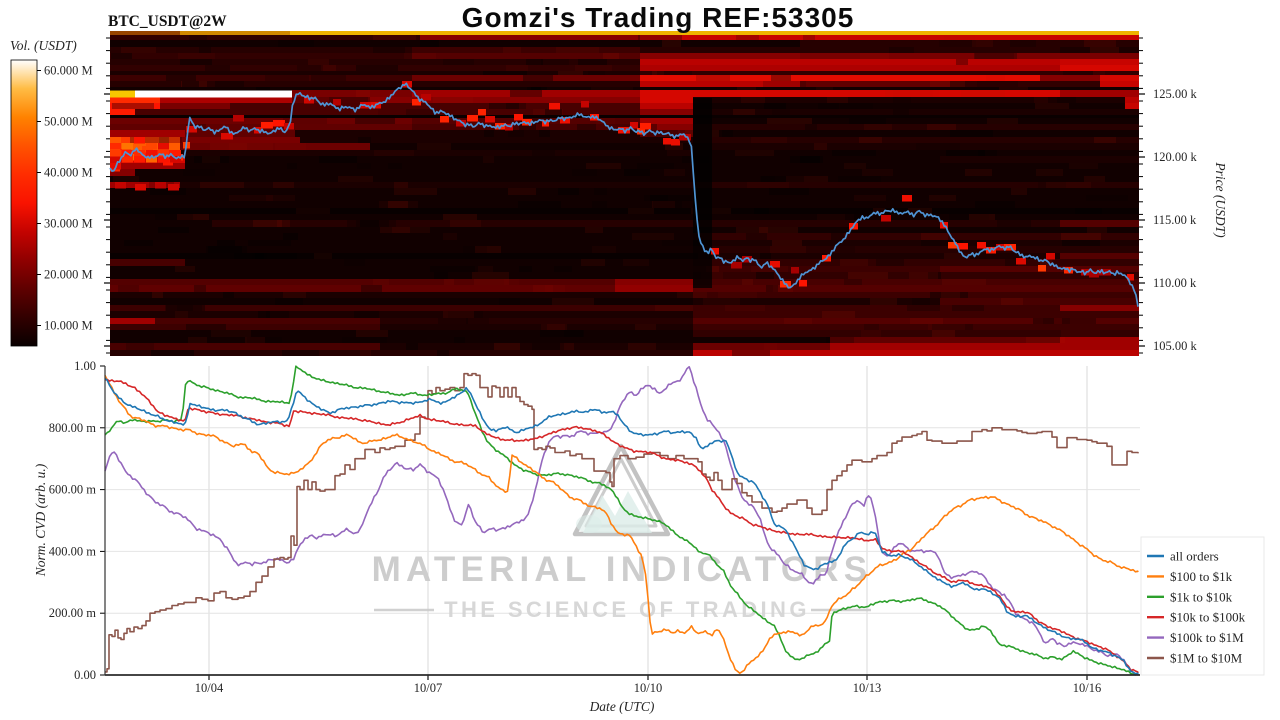 The image size is (1280, 720). Describe the element at coordinates (1087, 688) in the screenshot. I see `svg-text: 10/16` at that location.